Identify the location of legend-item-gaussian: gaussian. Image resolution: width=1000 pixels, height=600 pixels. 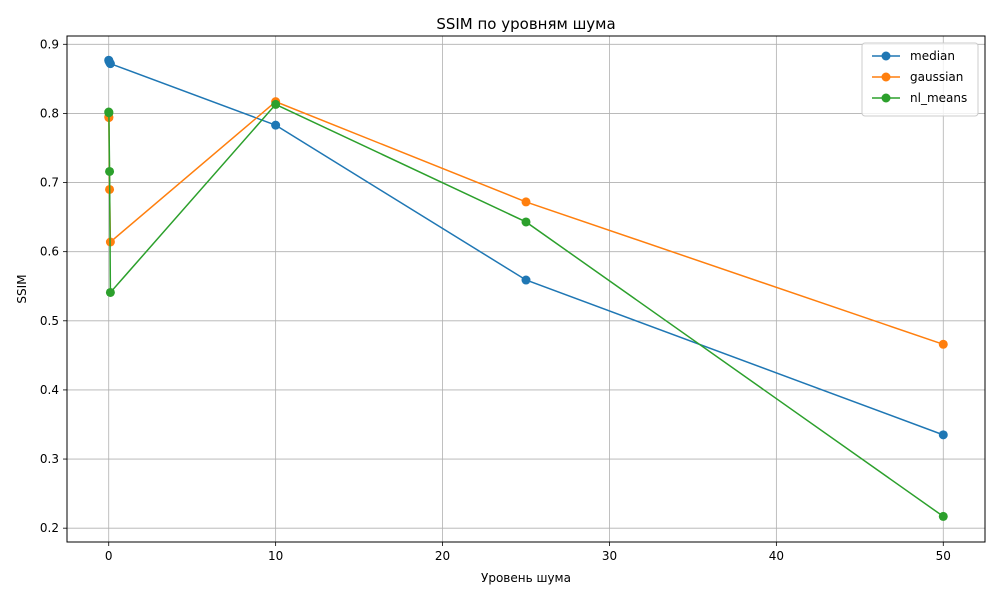
(917, 77).